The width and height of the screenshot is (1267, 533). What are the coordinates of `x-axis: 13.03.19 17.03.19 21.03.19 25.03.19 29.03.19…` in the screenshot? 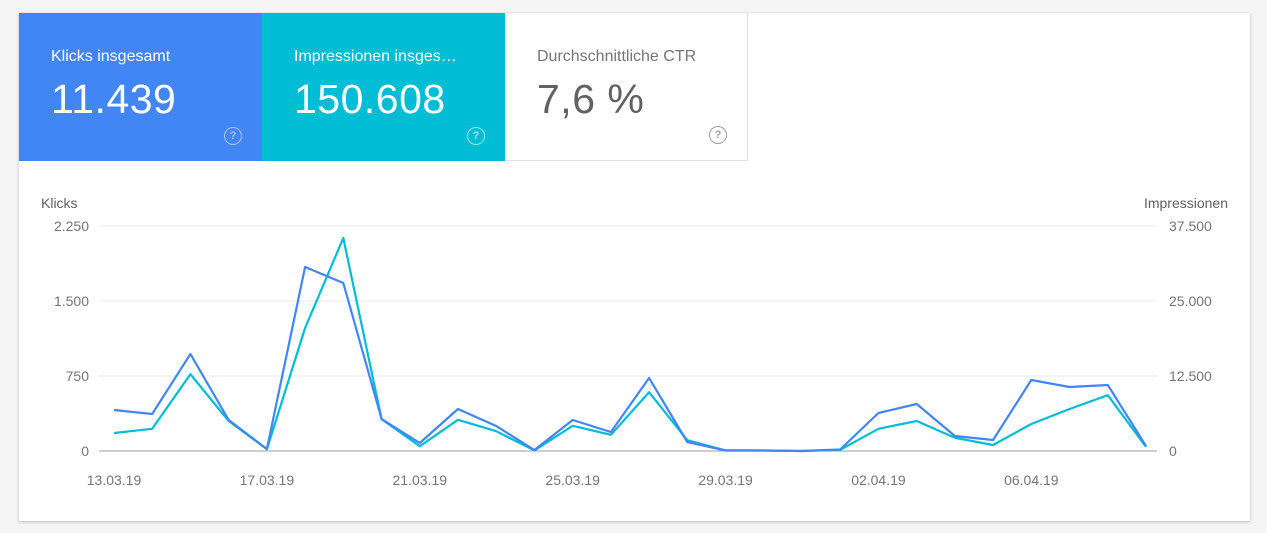 It's located at (573, 480).